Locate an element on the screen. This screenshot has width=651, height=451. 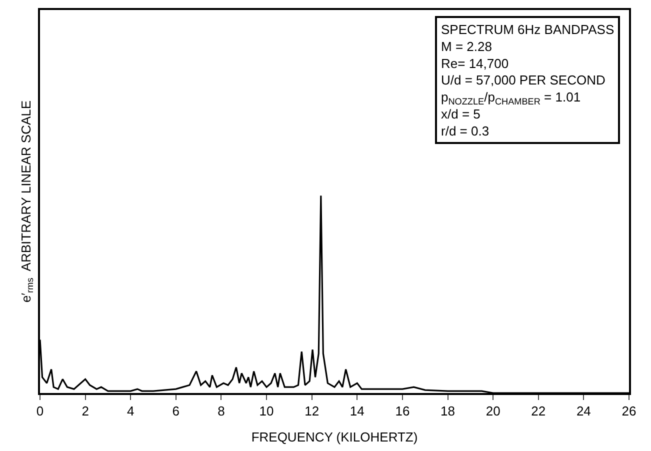
x-tick-label: 10 is located at coordinates (266, 411).